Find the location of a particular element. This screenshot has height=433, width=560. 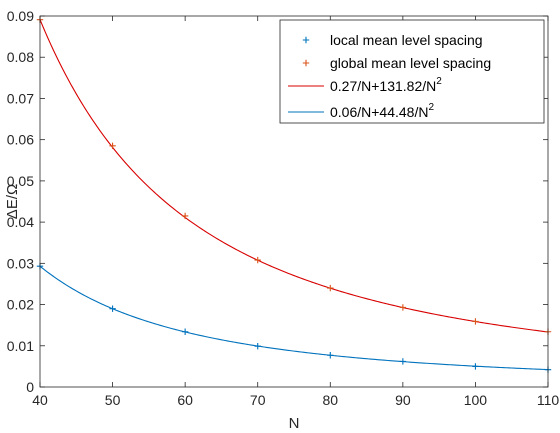

y-tick-label: 0.08 is located at coordinates (20, 57).